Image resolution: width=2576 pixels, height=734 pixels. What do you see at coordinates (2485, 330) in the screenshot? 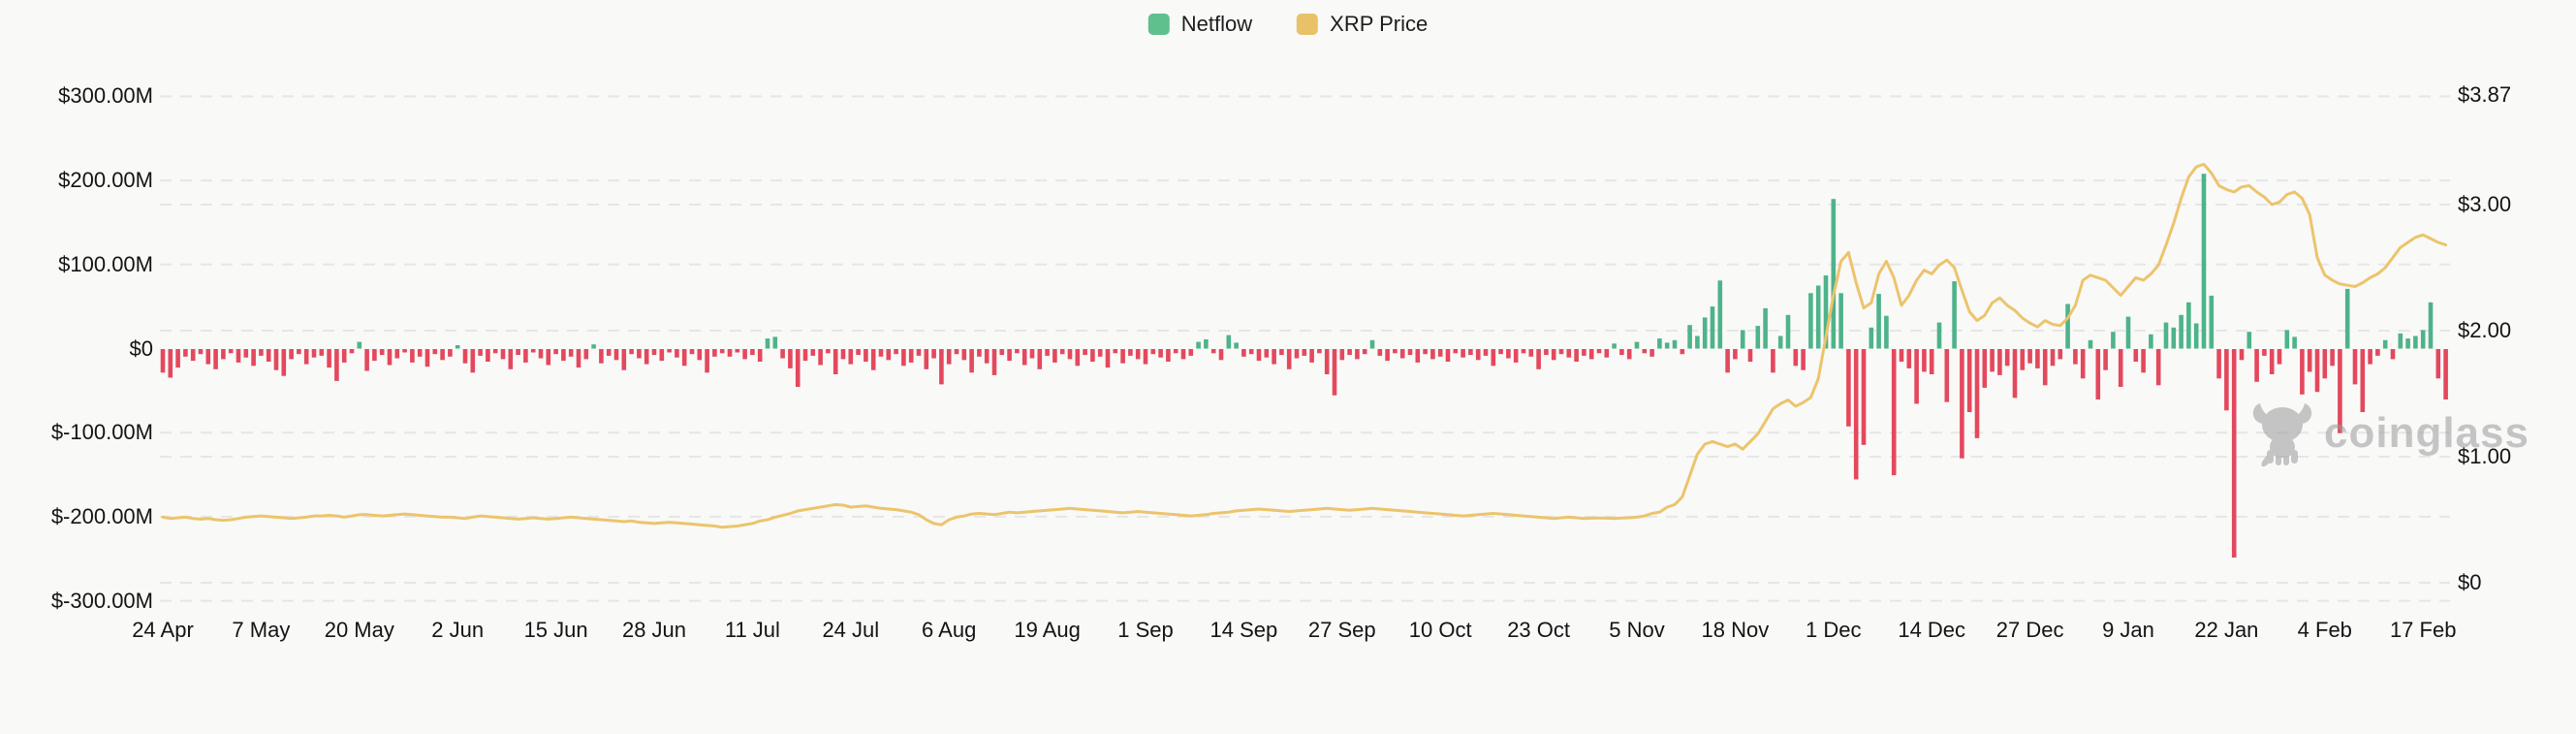
I see `right-axis-tick: $2.00` at bounding box center [2485, 330].